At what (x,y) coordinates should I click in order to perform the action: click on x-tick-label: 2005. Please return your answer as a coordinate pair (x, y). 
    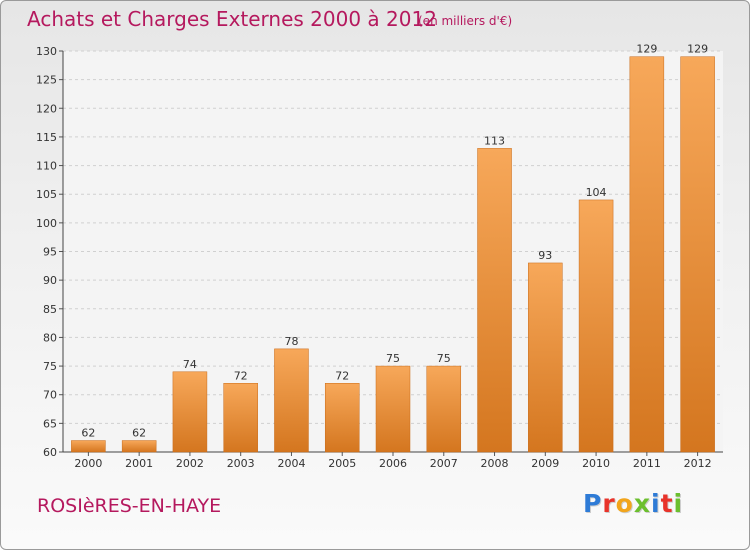
    Looking at the image, I should click on (342, 463).